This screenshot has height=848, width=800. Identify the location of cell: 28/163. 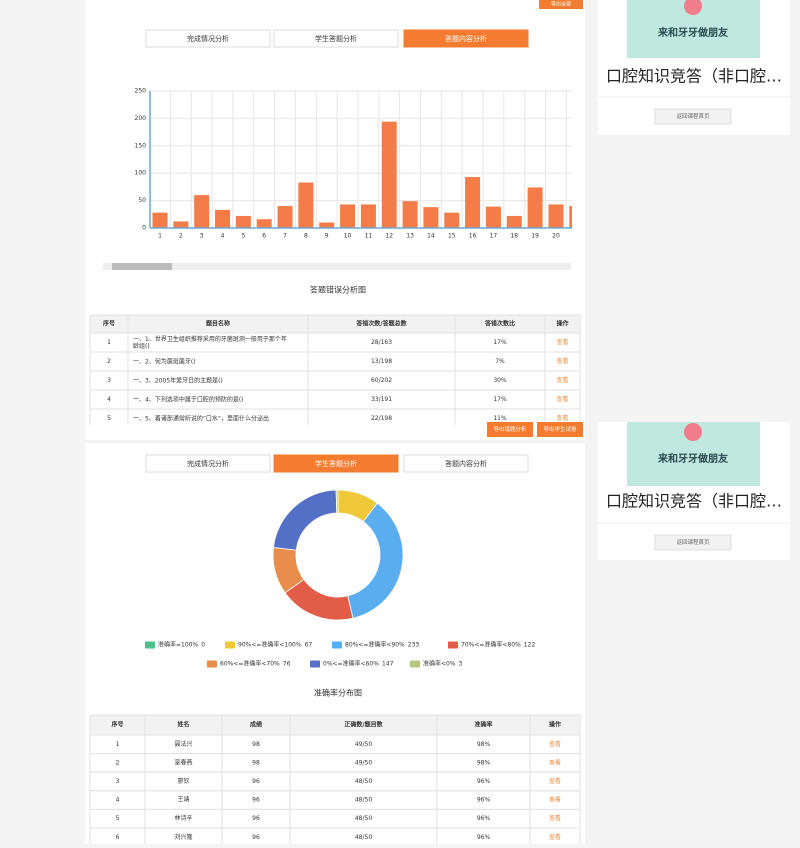
(381, 342).